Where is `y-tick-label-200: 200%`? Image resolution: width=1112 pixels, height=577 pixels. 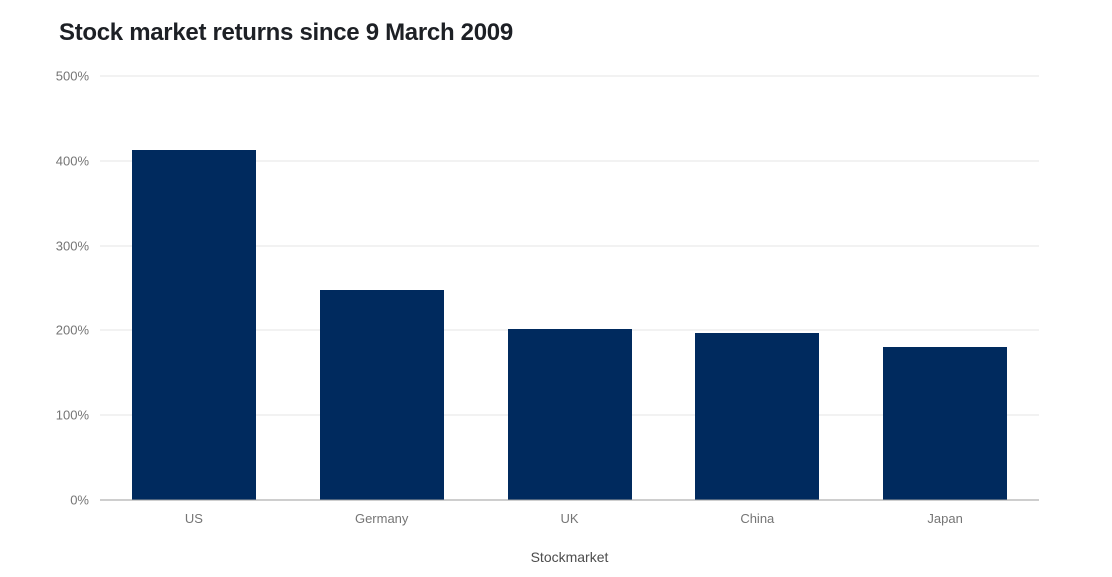
y-tick-label-200: 200% is located at coordinates (72, 330).